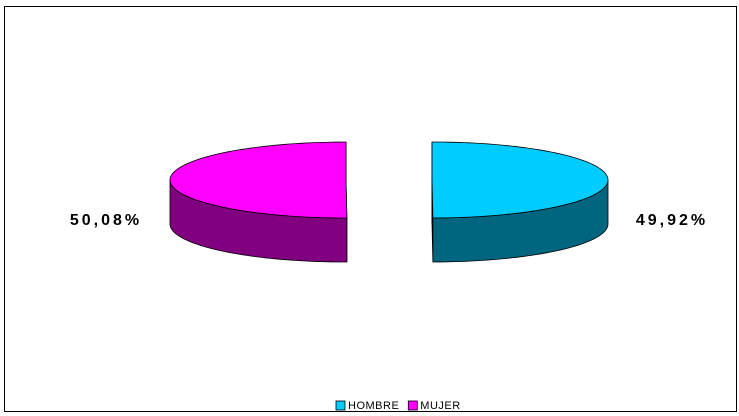  I want to click on legend-label: HOMBRE, so click(373, 406).